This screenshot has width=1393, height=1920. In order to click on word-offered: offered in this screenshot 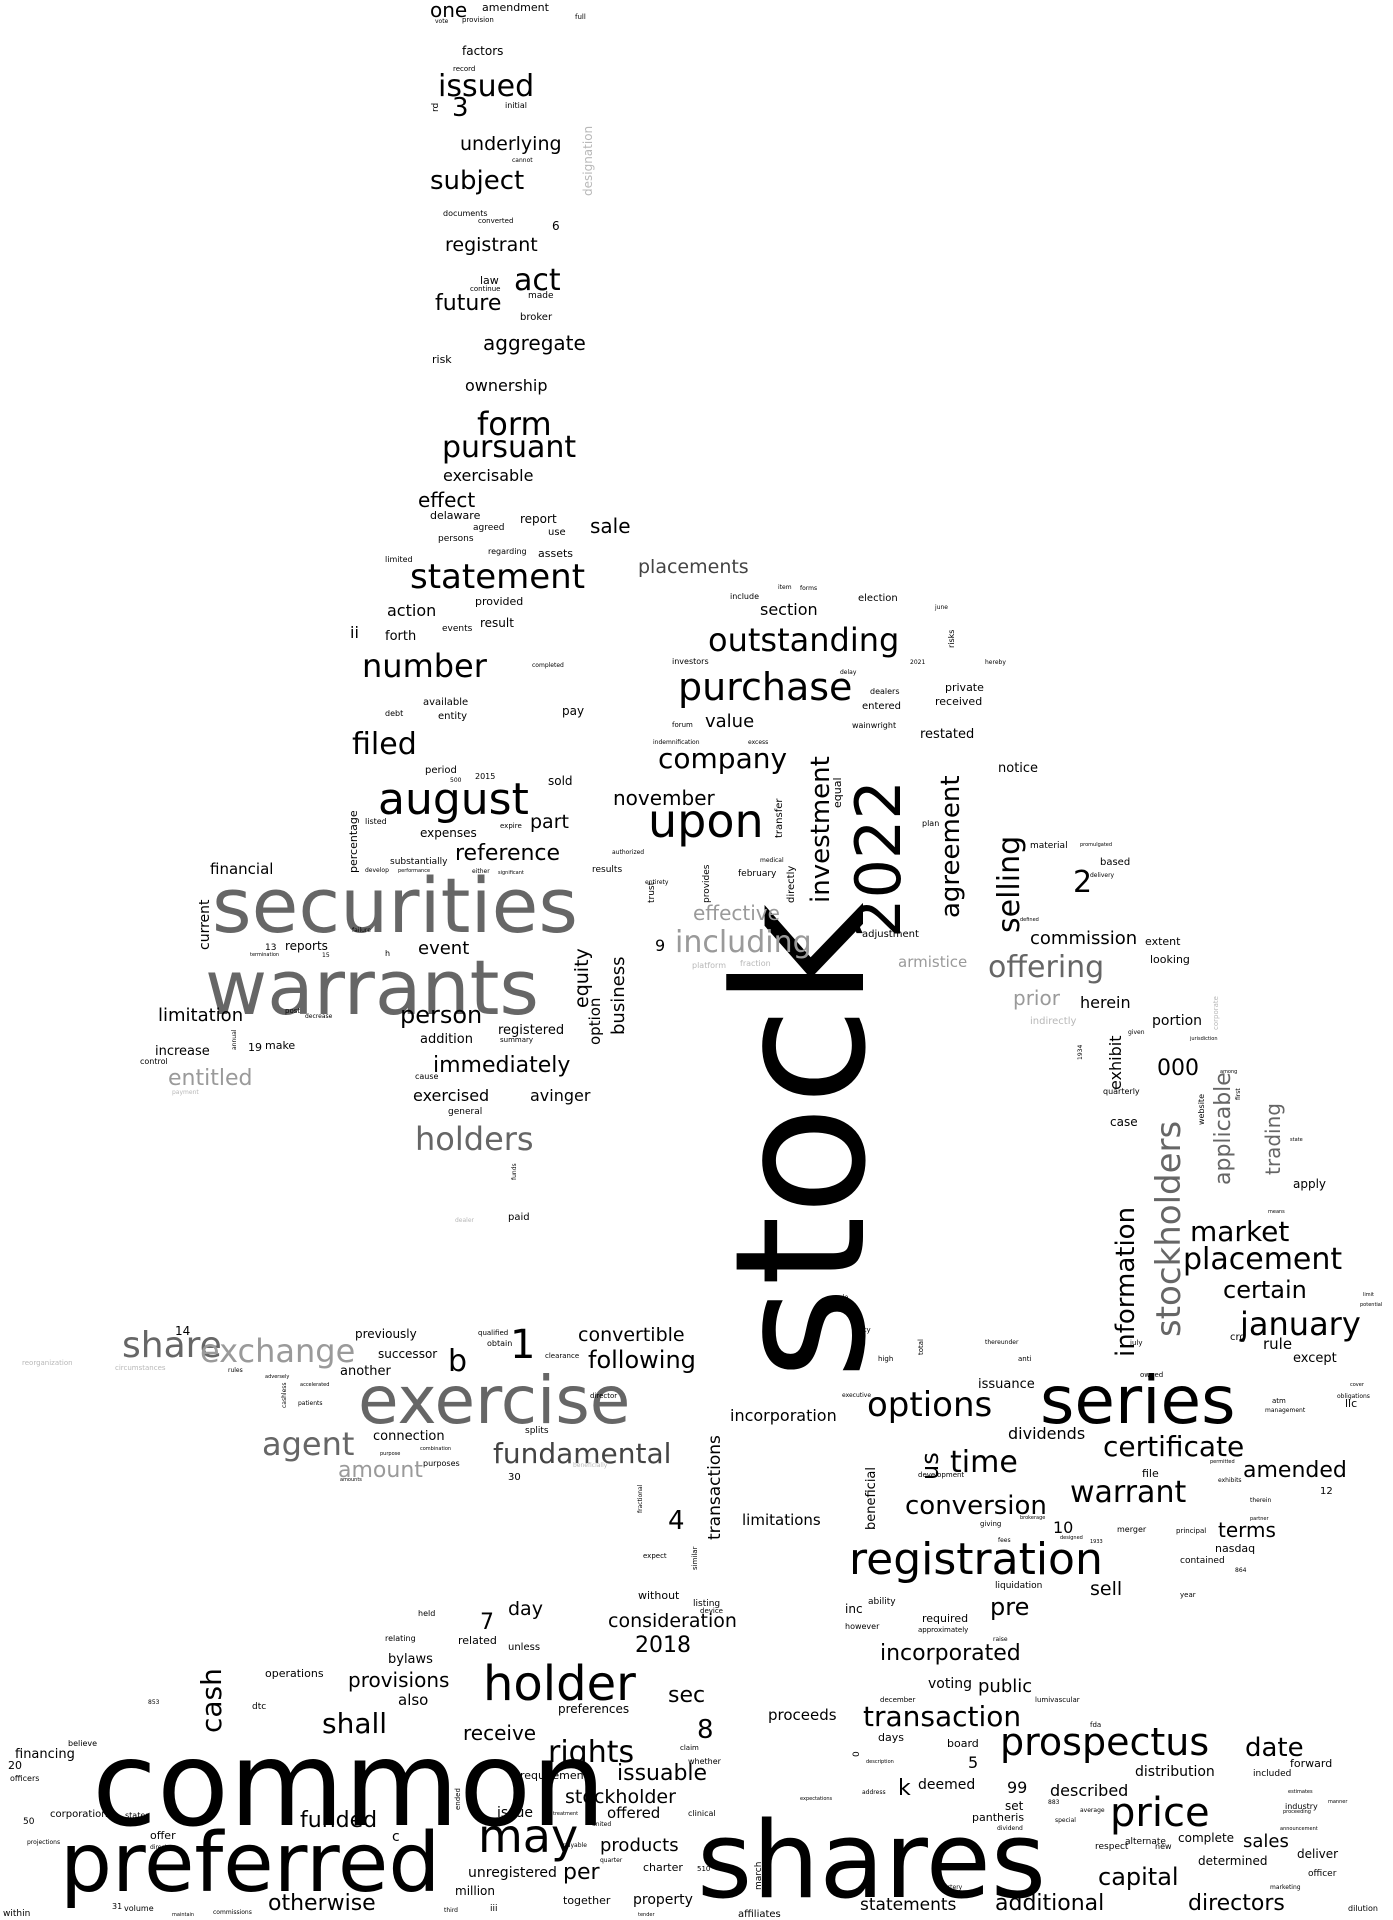, I will do `click(634, 1813)`.